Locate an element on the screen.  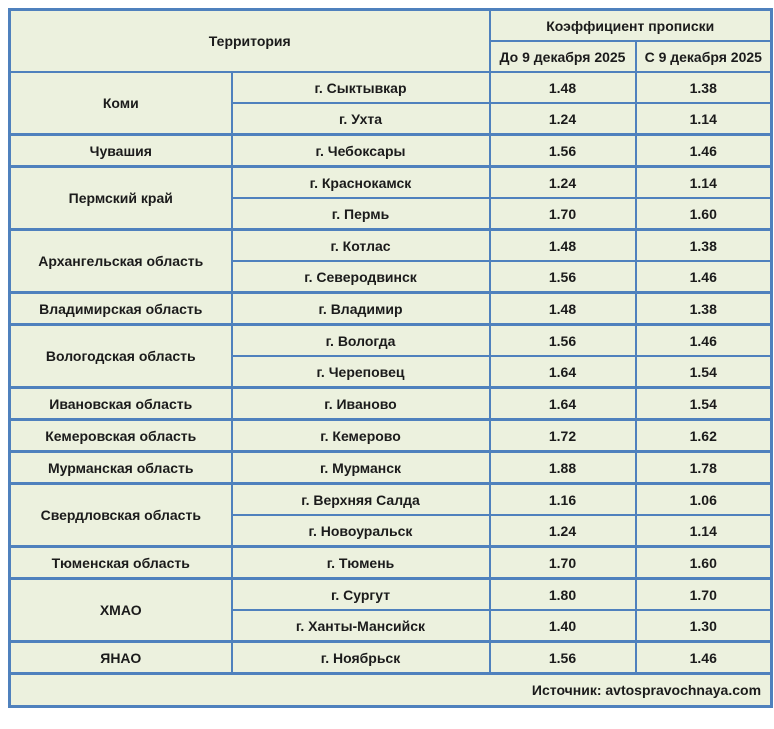
region-cell: Тюменская область is located at coordinates (120, 562).